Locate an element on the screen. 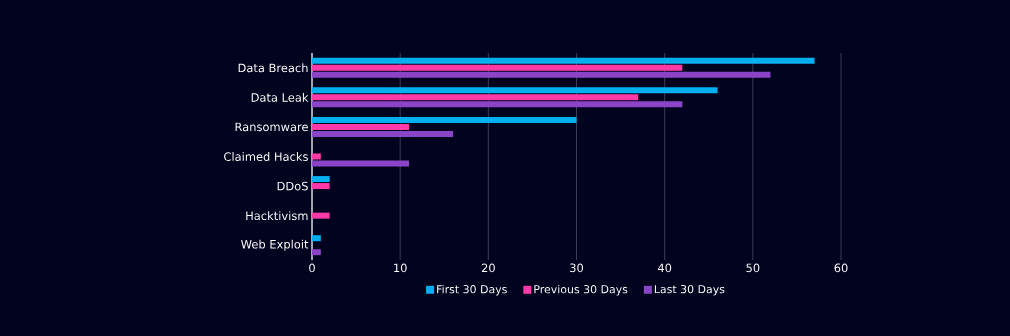  x-tick-label: 60 is located at coordinates (841, 268).